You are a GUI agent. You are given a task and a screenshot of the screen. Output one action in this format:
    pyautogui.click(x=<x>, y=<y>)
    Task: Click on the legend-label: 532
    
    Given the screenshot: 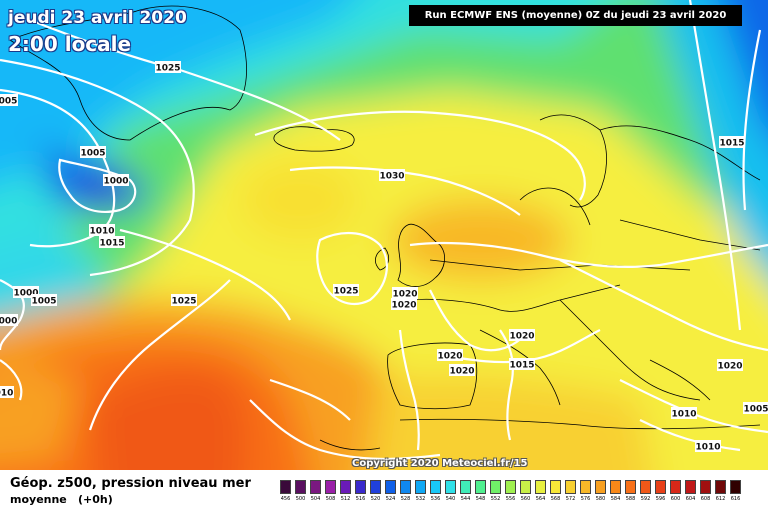 What is the action you would take?
    pyautogui.click(x=420, y=499)
    